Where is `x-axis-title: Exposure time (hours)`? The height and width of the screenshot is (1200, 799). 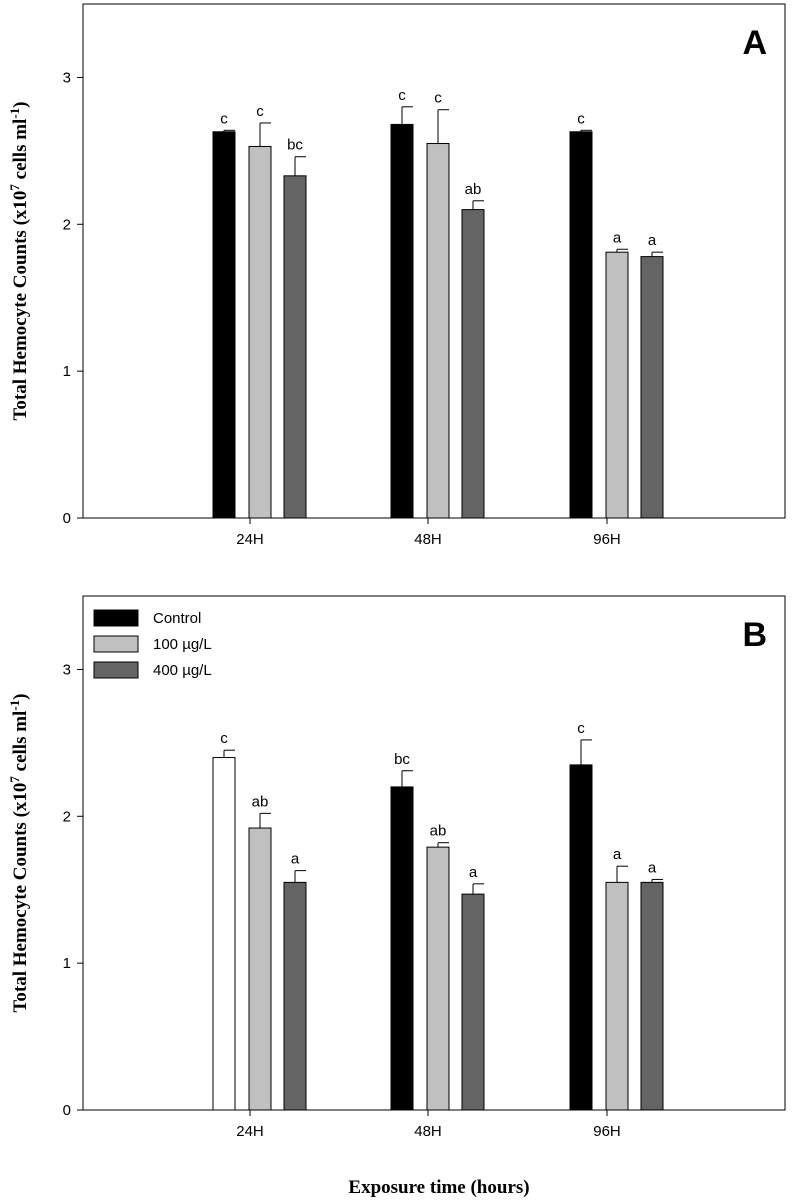
x-axis-title: Exposure time (hours) is located at coordinates (438, 1187).